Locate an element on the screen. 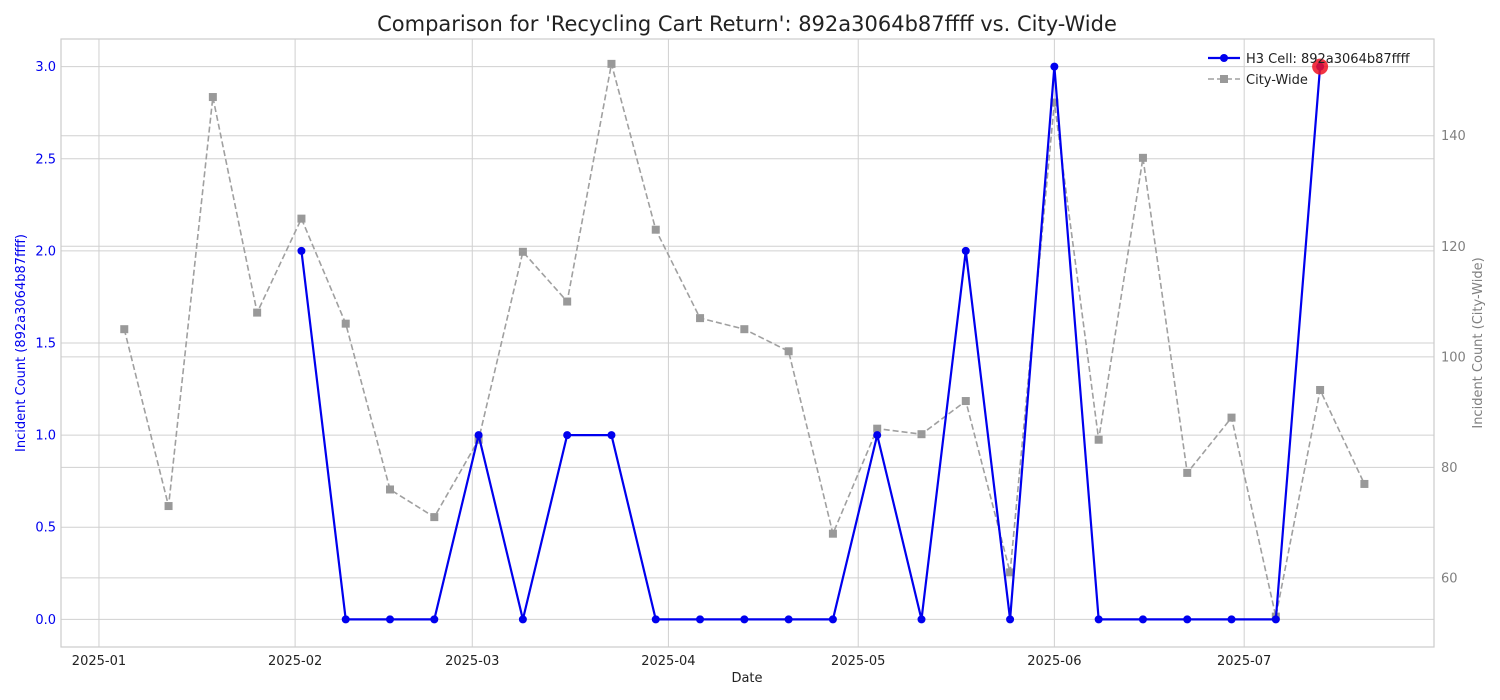  y-left-tick-label: 0.0 is located at coordinates (45, 620).